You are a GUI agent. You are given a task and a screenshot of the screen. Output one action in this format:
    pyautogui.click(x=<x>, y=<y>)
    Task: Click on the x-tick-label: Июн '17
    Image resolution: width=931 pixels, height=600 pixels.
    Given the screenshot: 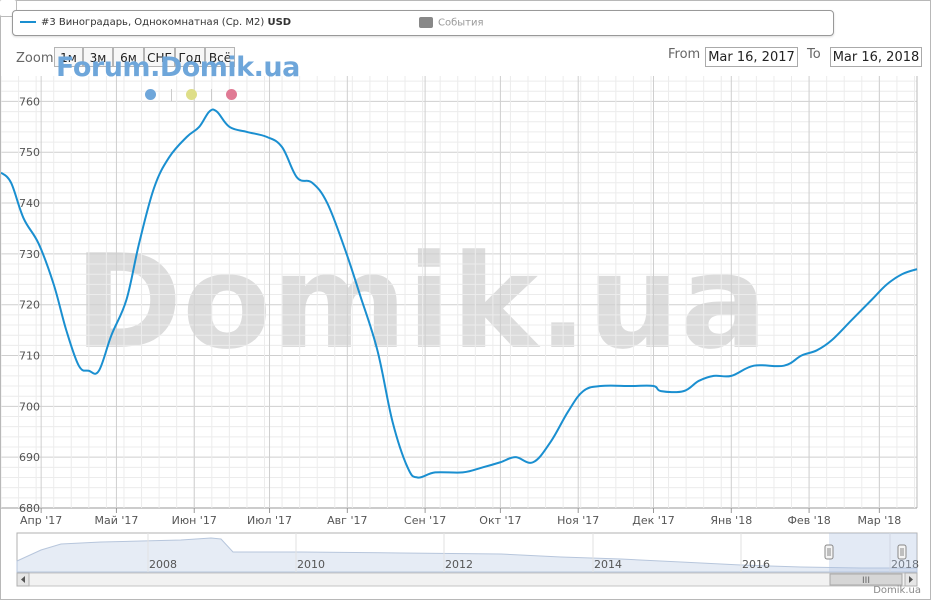 What is the action you would take?
    pyautogui.click(x=194, y=520)
    